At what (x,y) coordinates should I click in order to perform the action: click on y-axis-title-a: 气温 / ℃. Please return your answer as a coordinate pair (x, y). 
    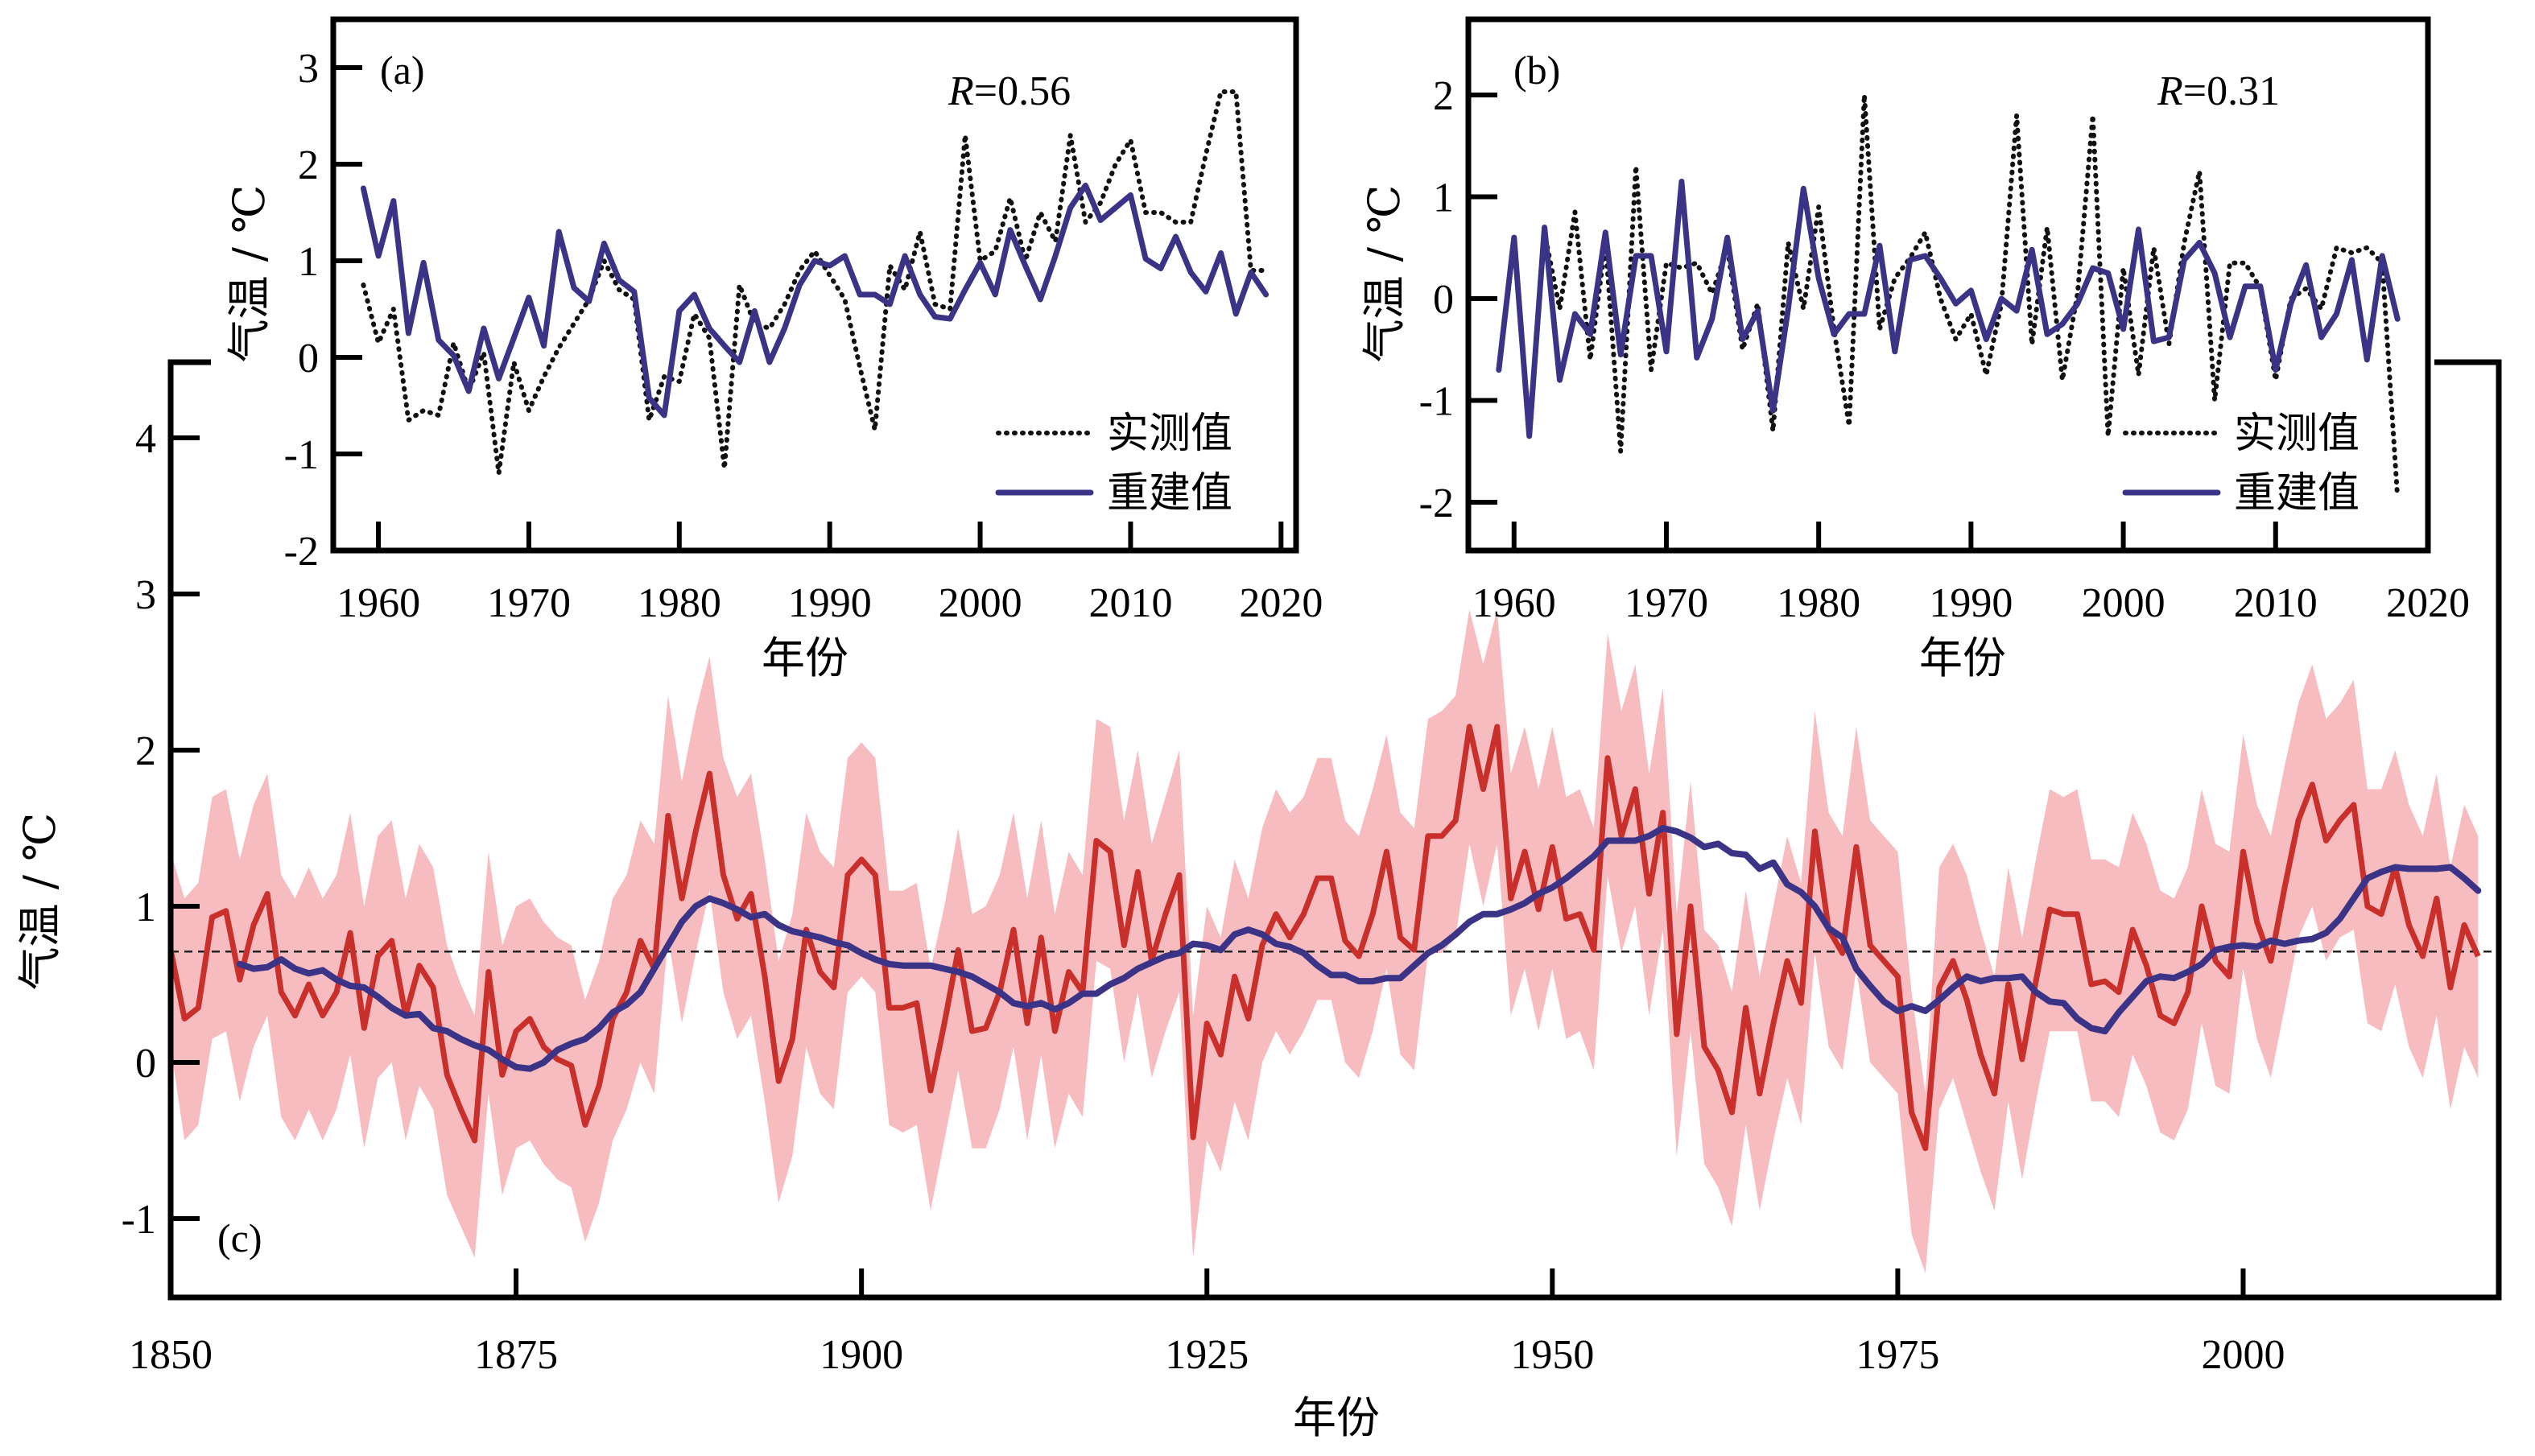
    Looking at the image, I should click on (249, 274).